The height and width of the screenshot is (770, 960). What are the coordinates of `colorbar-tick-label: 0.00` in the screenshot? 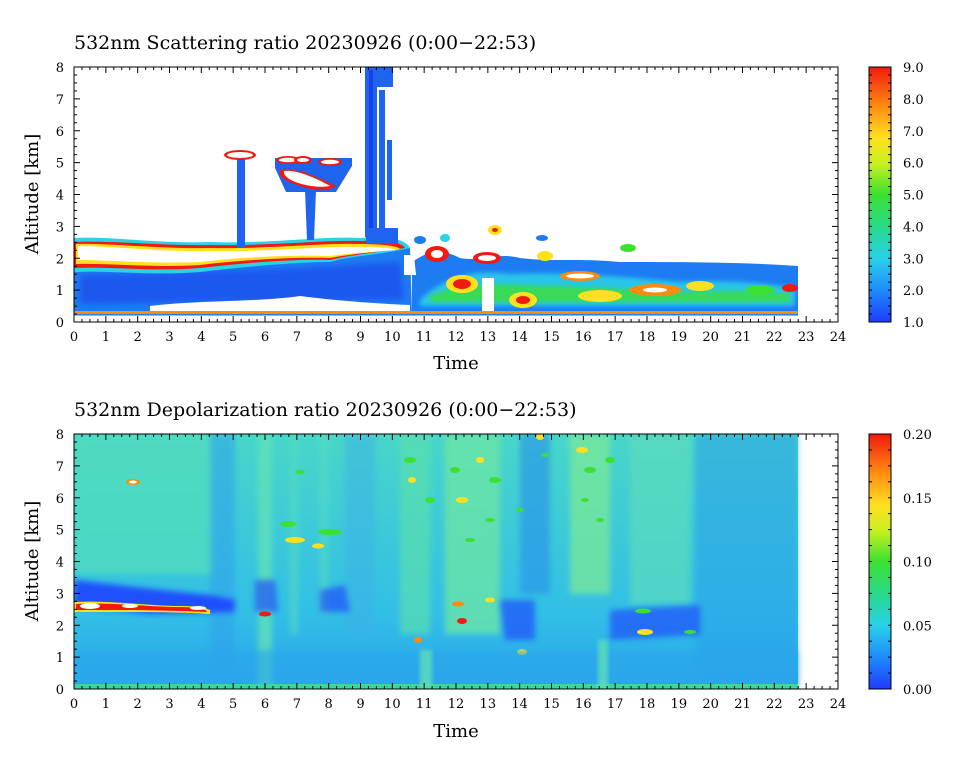 It's located at (917, 690).